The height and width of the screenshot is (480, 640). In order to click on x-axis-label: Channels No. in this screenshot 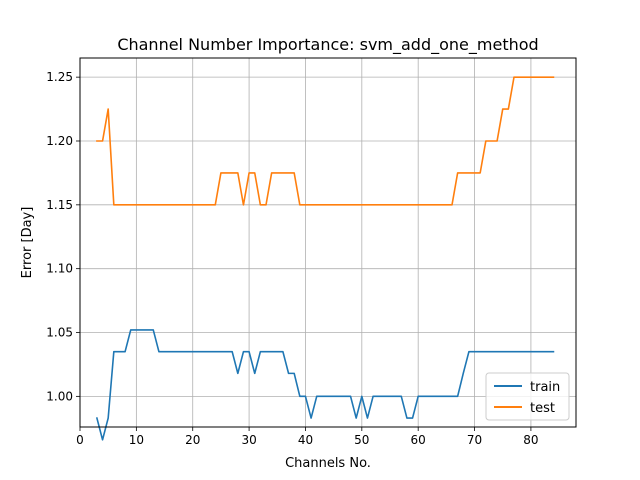, I will do `click(328, 463)`.